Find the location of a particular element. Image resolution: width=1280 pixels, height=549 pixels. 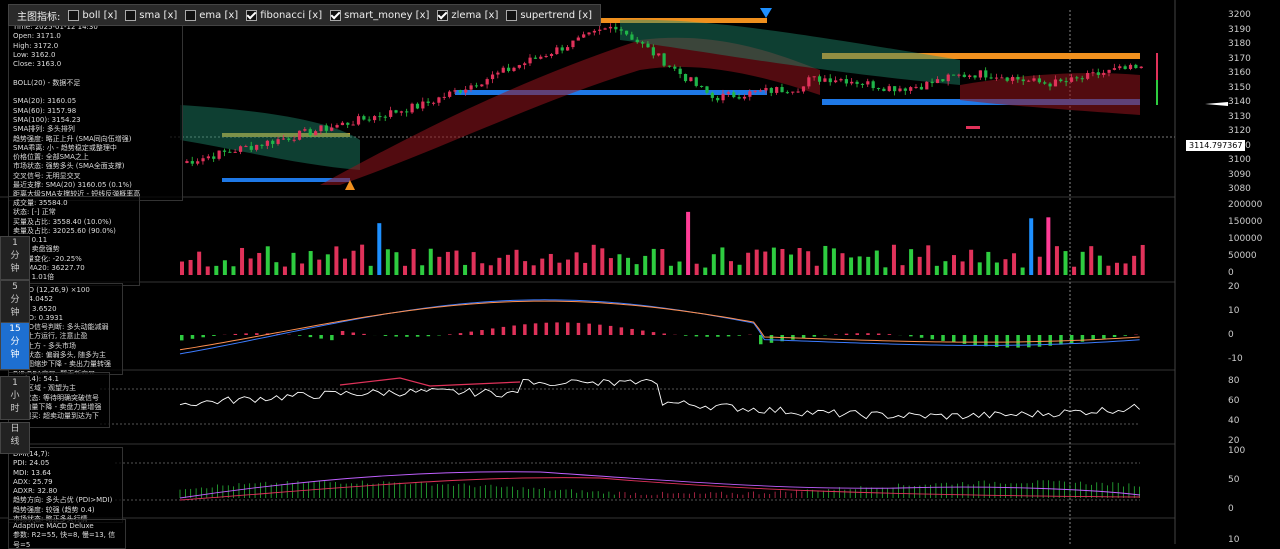

timeframe-daily-button: 日线 is located at coordinates (15, 438).